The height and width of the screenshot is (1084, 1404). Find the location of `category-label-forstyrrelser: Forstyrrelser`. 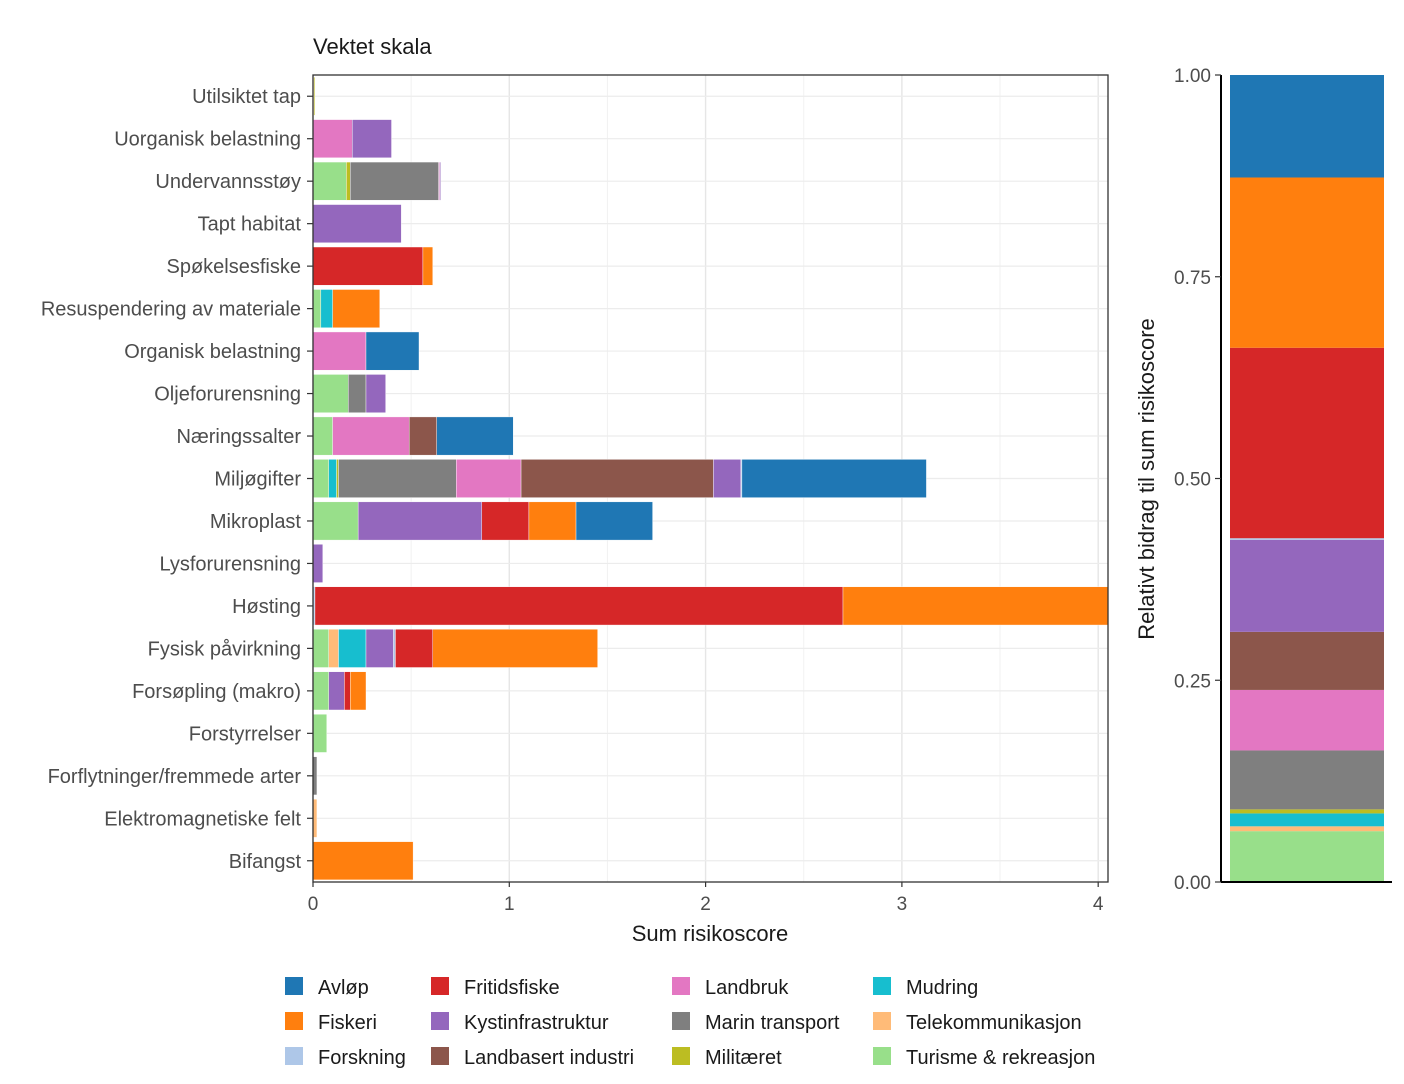

category-label-forstyrrelser: Forstyrrelser is located at coordinates (245, 734).